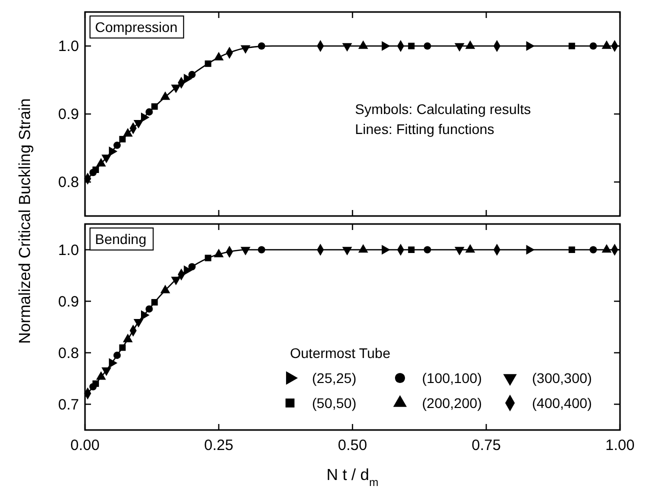 This screenshot has width=647, height=492. Describe the element at coordinates (334, 403) in the screenshot. I see `legend-label: (50,50)` at that location.